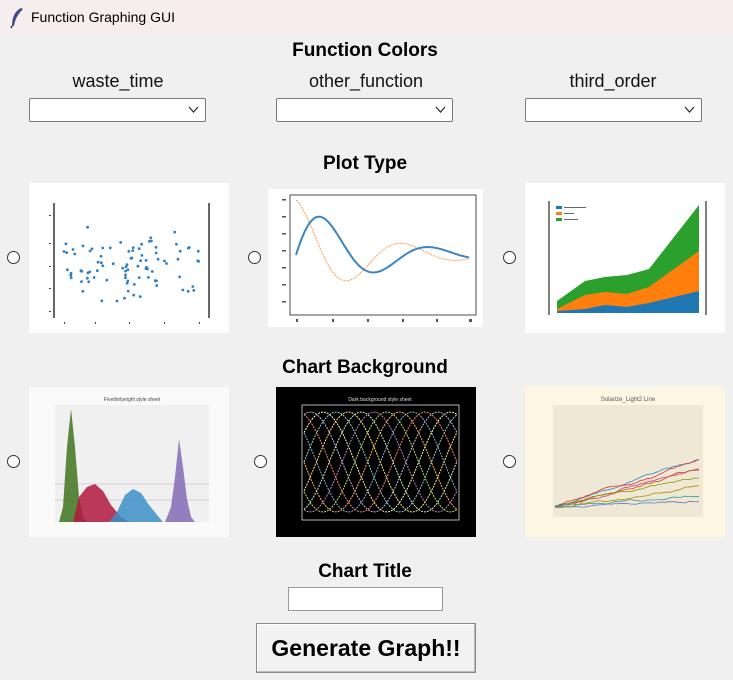  What do you see at coordinates (132, 400) in the screenshot?
I see `fivethirtyeight-thumb-title: Fivethirtyeight style sheet` at bounding box center [132, 400].